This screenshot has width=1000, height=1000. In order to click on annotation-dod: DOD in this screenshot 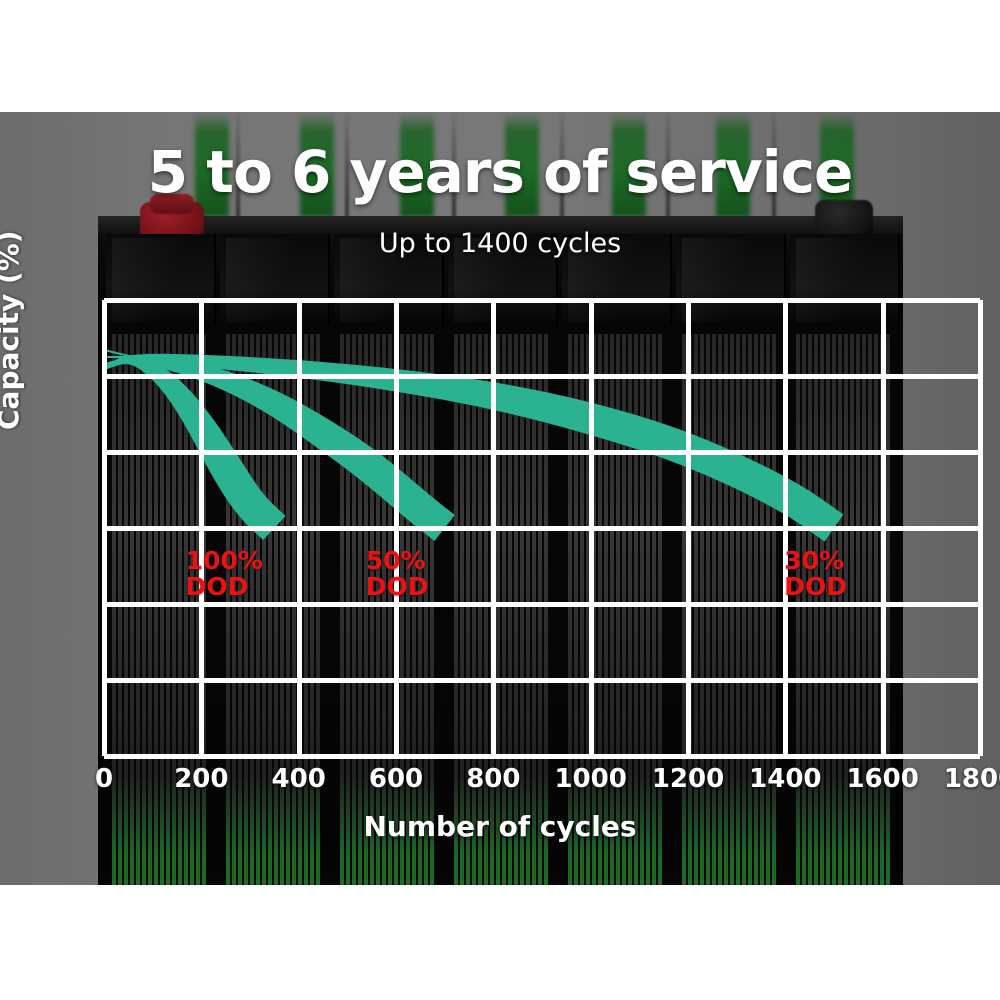, I will do `click(816, 587)`.